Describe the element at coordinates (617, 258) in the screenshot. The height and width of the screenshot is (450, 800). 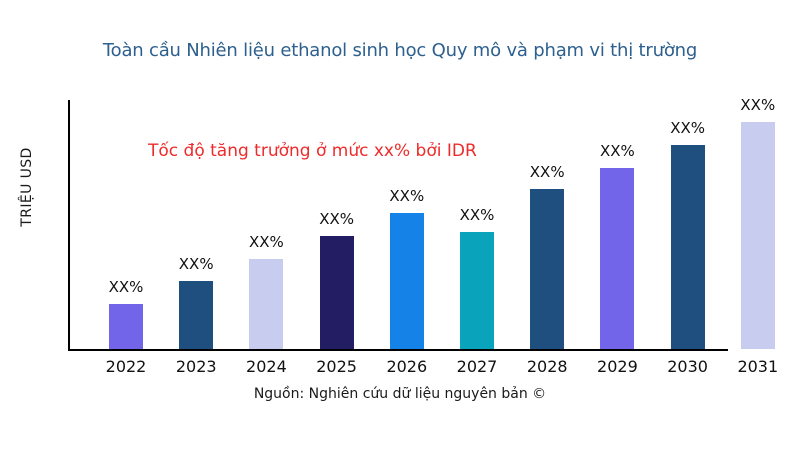
I see `bar-2029` at that location.